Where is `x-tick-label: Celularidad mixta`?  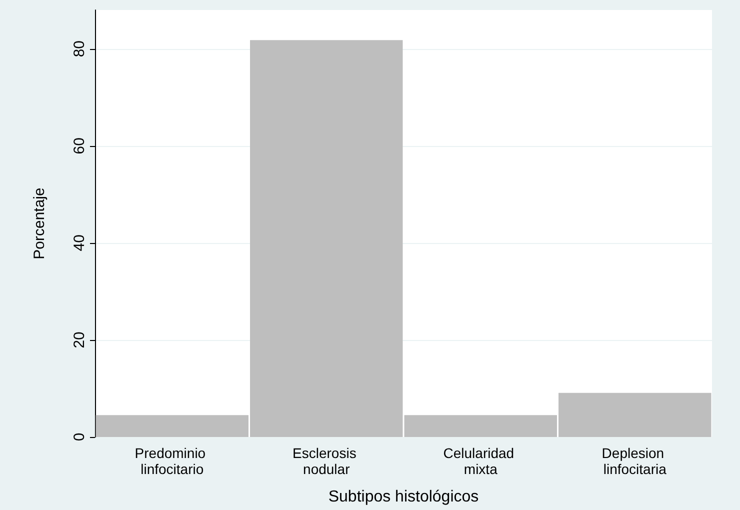
x-tick-label: Celularidad mixta is located at coordinates (480, 461).